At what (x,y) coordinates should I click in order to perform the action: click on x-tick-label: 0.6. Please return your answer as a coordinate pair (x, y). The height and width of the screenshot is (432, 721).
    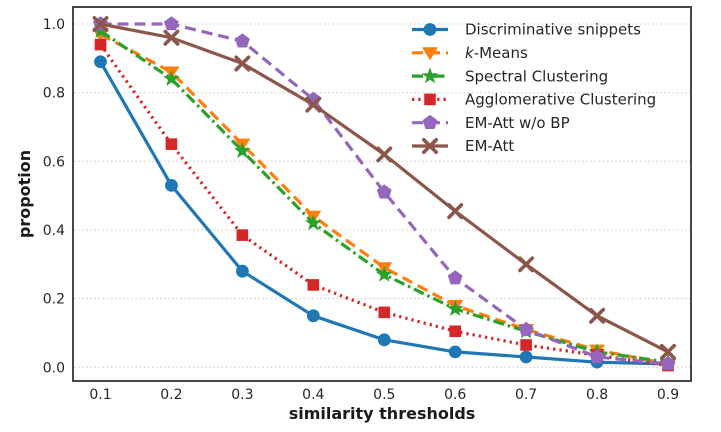
    Looking at the image, I should click on (455, 395).